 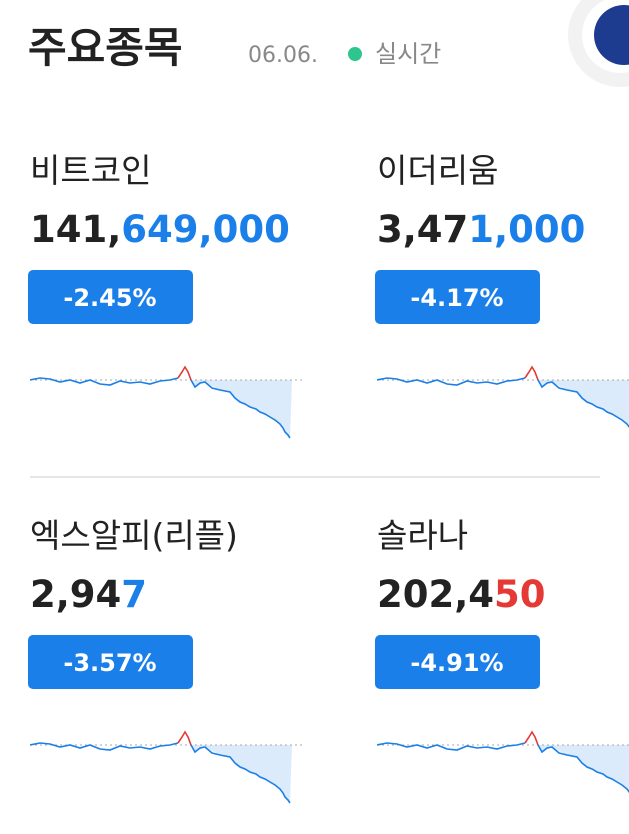 What do you see at coordinates (435, 594) in the screenshot?
I see `price-fixed: 202,4` at bounding box center [435, 594].